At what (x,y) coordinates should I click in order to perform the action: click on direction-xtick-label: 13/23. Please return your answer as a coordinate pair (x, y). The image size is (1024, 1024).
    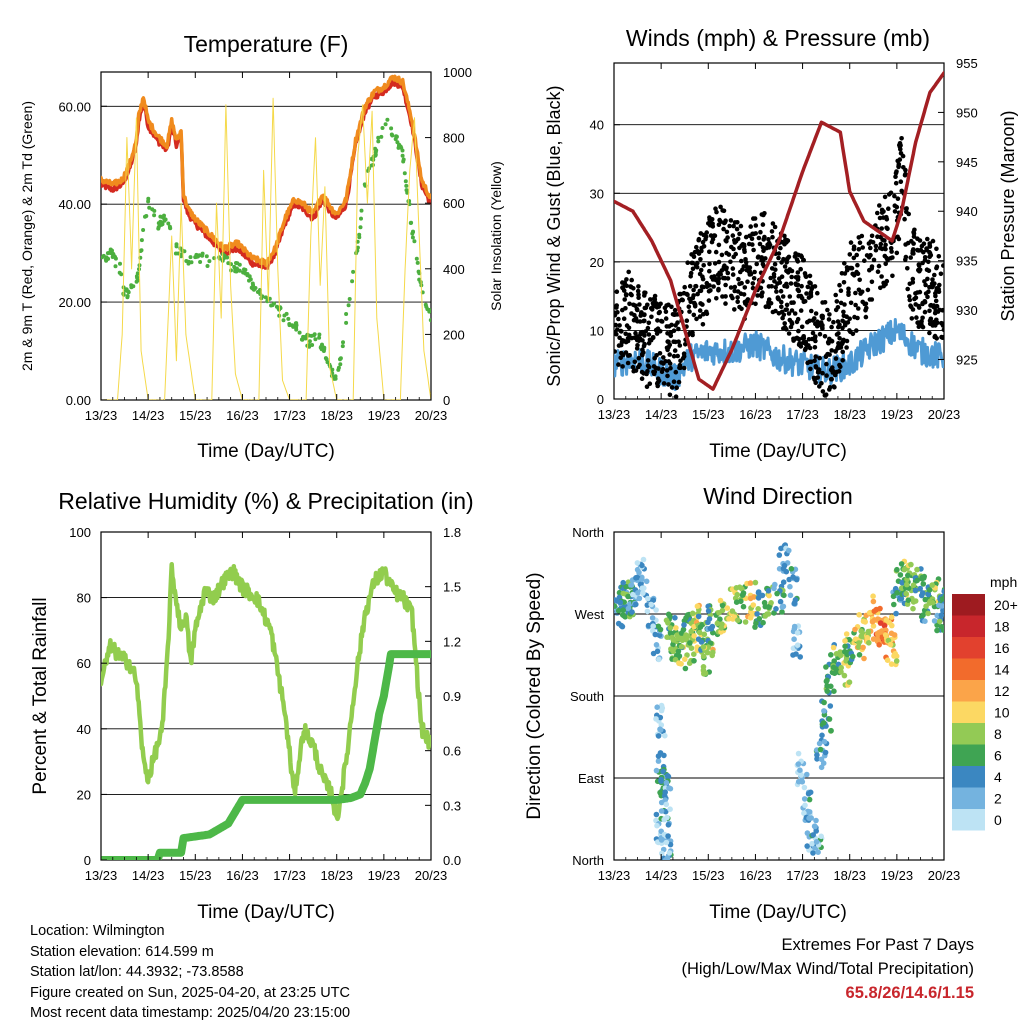
    Looking at the image, I should click on (614, 875).